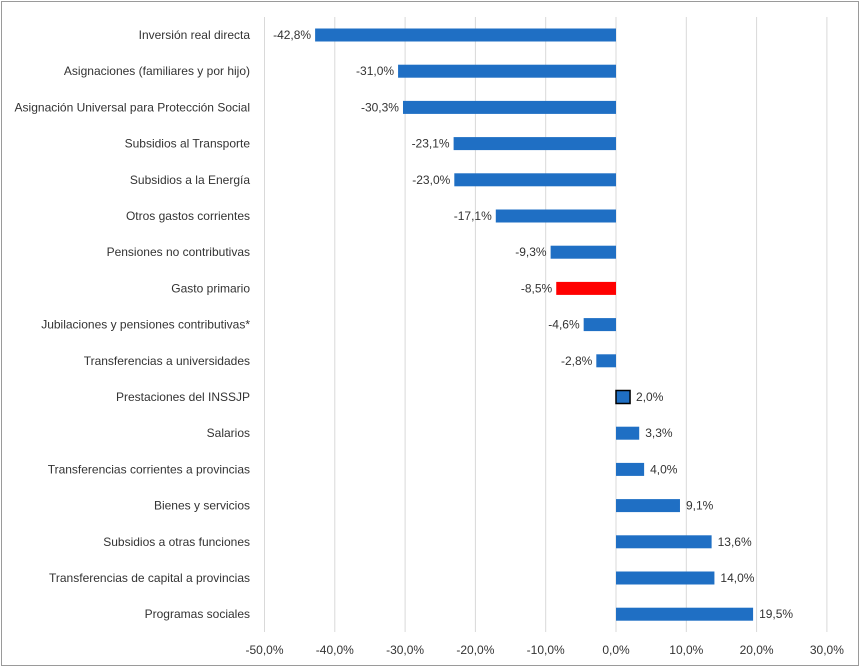  I want to click on x-tick-label: -30,0%, so click(405, 650).